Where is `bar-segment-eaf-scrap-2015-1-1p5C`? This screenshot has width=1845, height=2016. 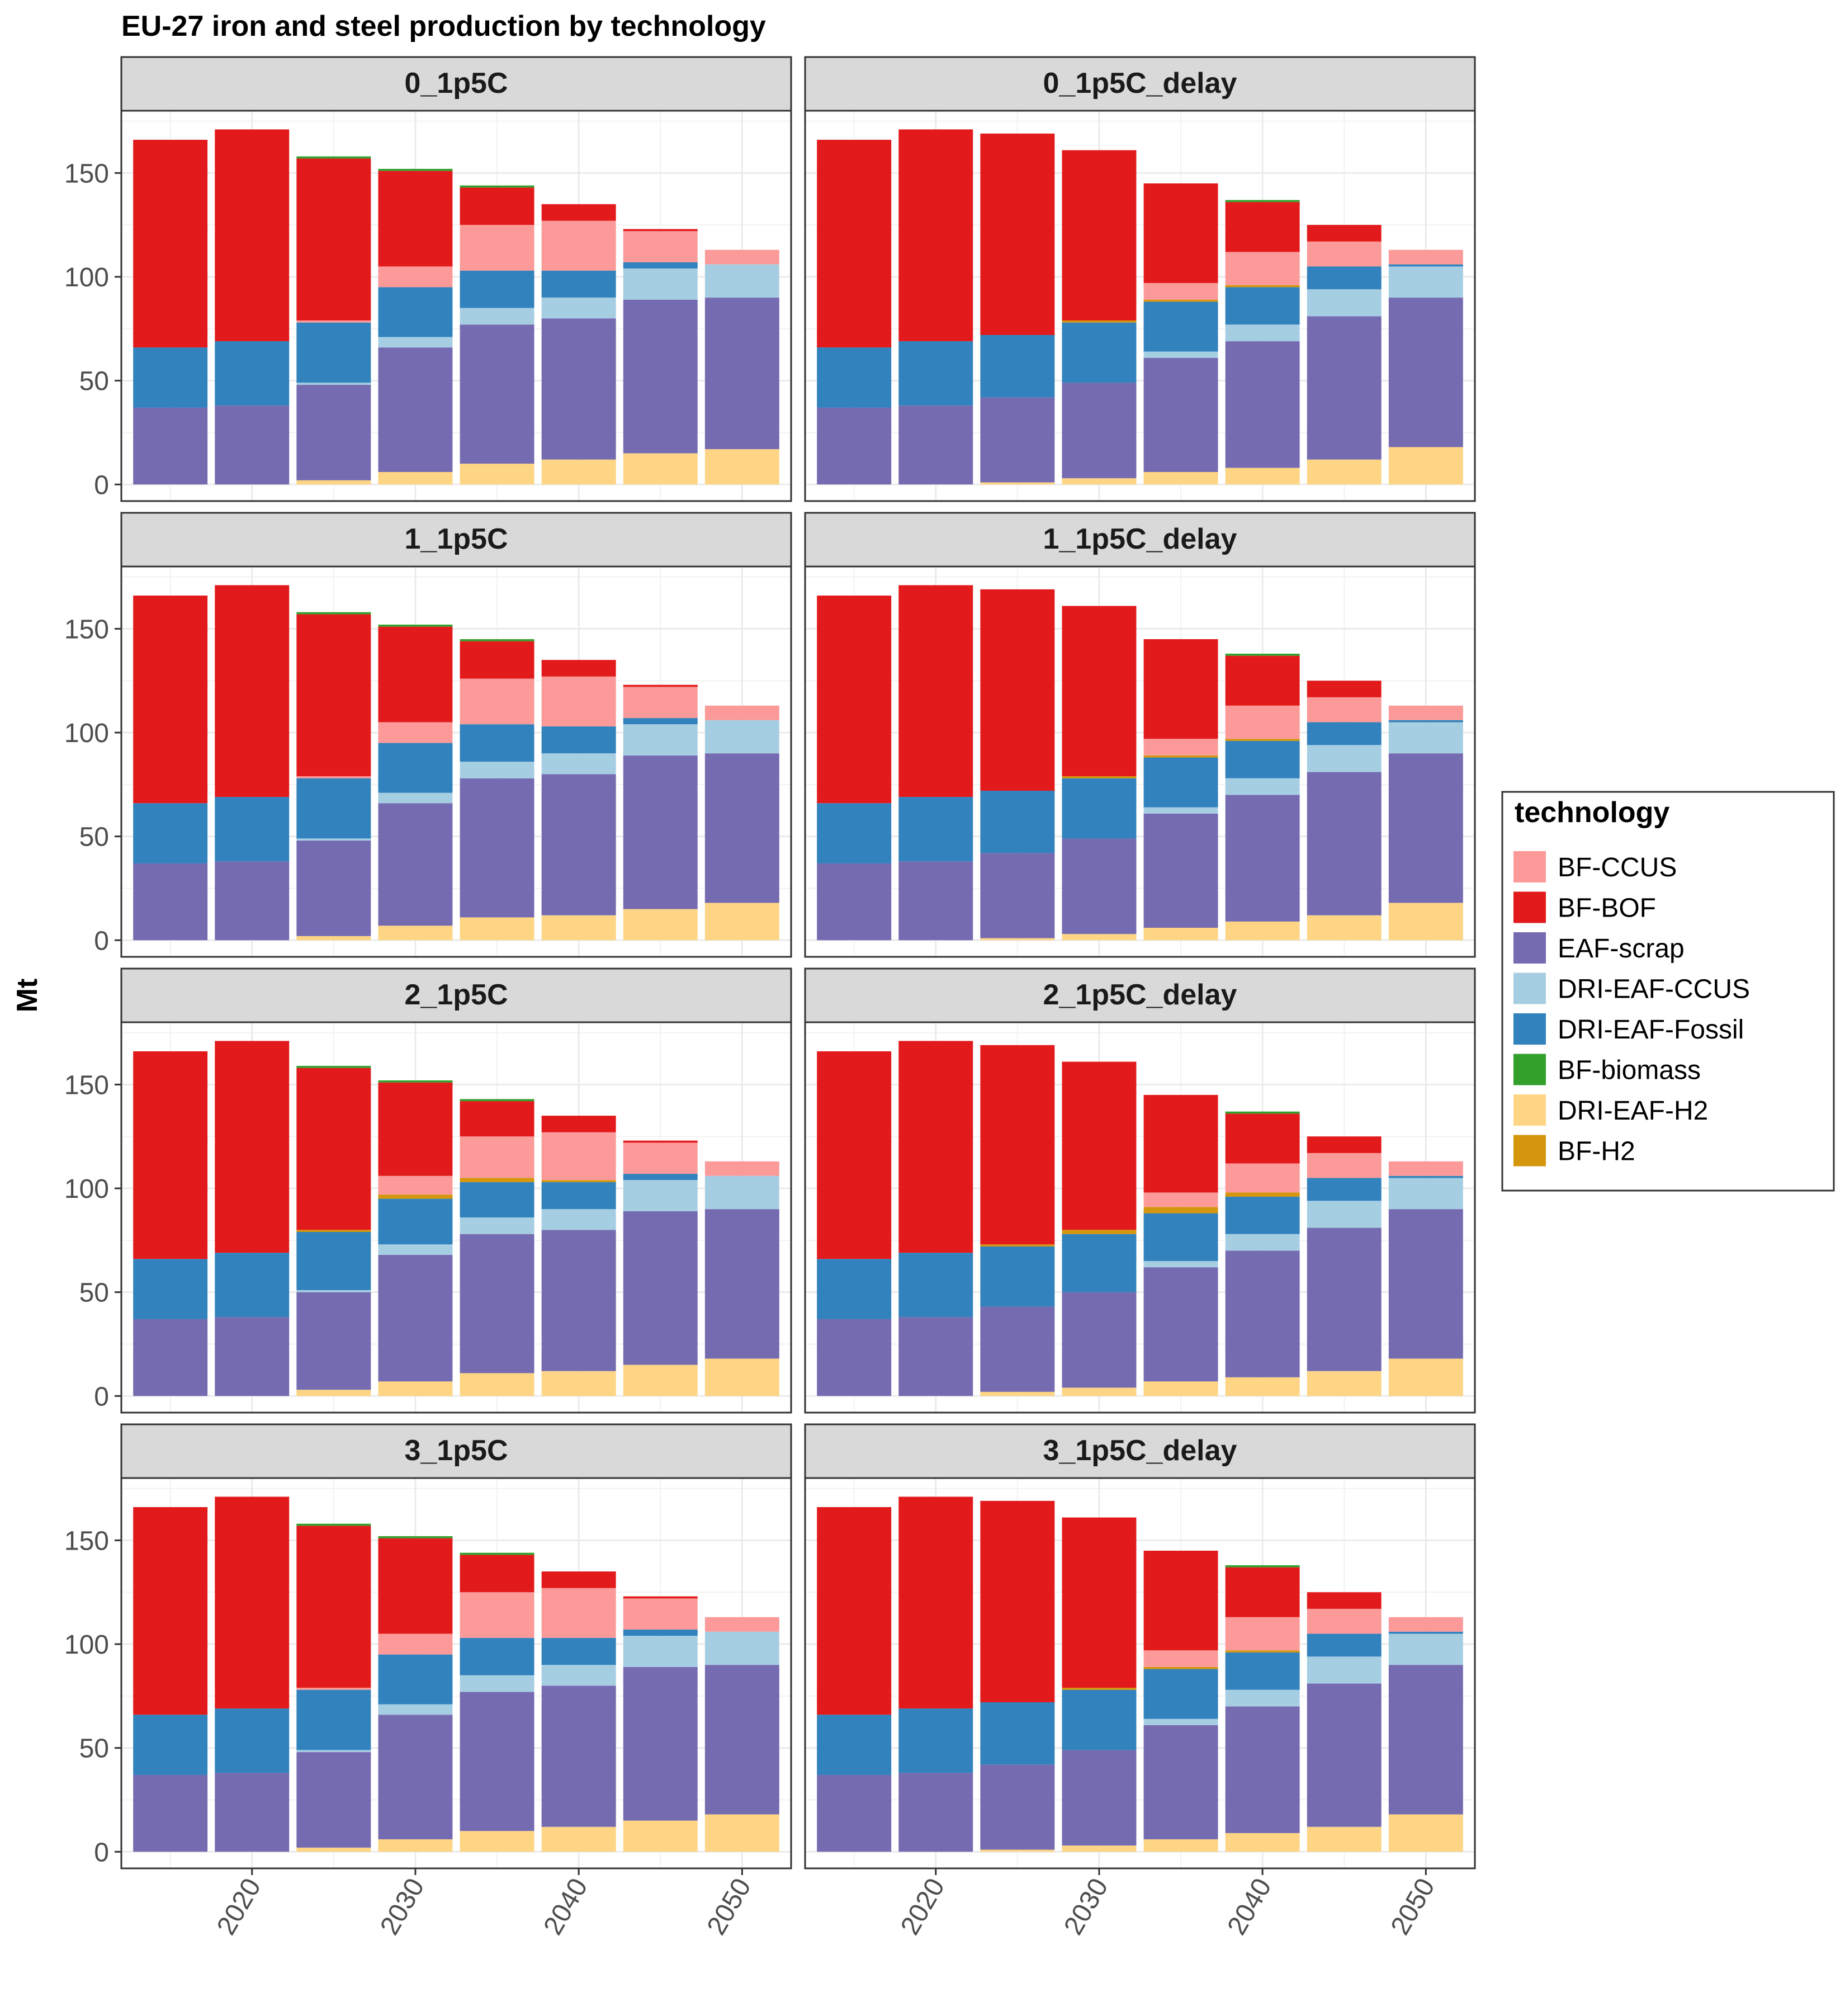 bar-segment-eaf-scrap-2015-1-1p5C is located at coordinates (170, 902).